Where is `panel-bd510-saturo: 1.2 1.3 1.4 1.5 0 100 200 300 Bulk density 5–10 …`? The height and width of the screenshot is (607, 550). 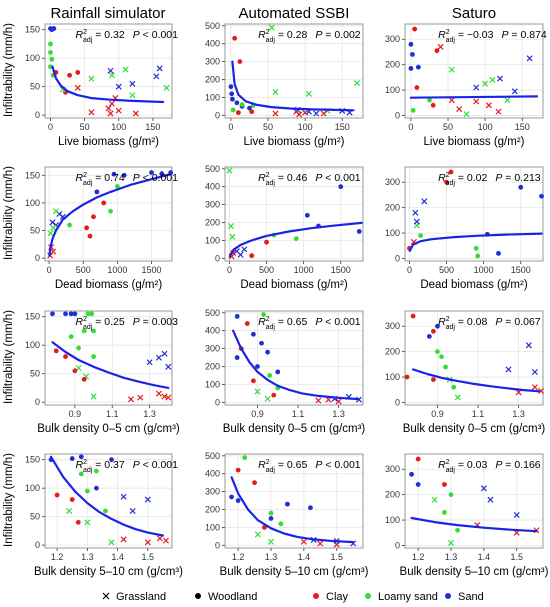
panel-bd510-saturo: 1.2 1.3 1.4 1.5 0 100 200 300 Bulk density 5–10 … is located at coordinates (467, 515).